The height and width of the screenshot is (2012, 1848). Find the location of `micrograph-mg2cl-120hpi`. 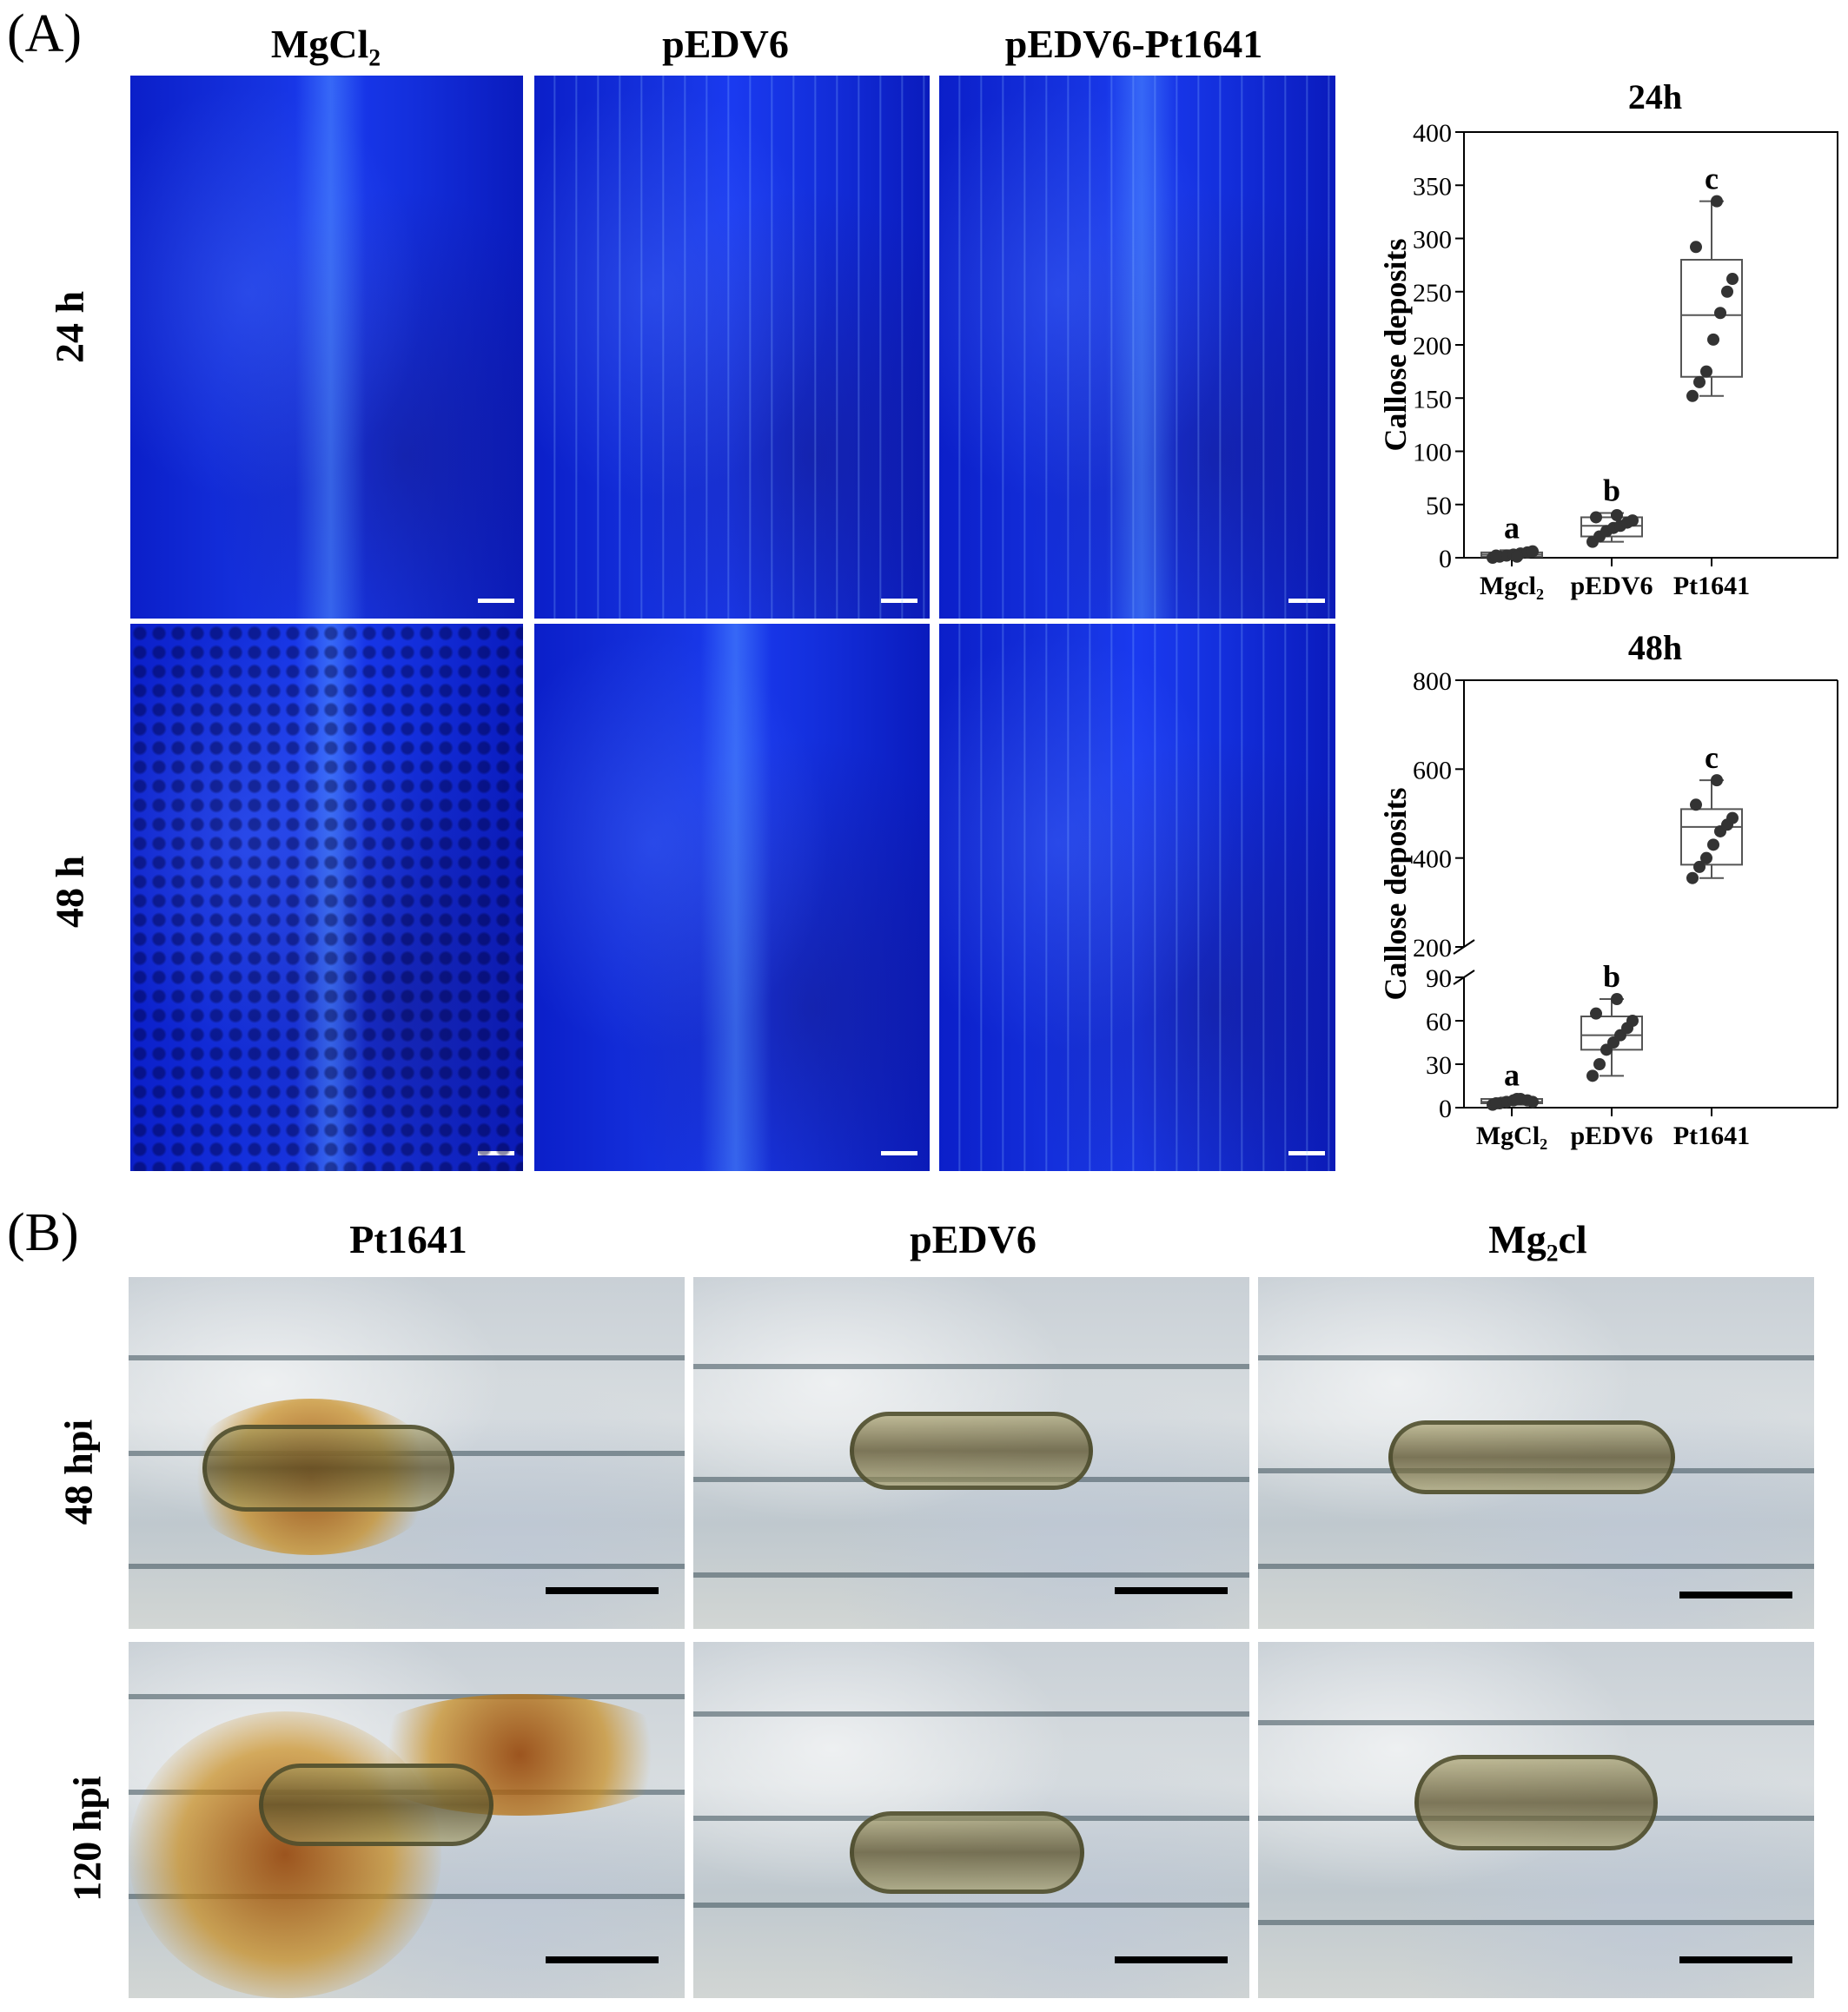

micrograph-mg2cl-120hpi is located at coordinates (1536, 1820).